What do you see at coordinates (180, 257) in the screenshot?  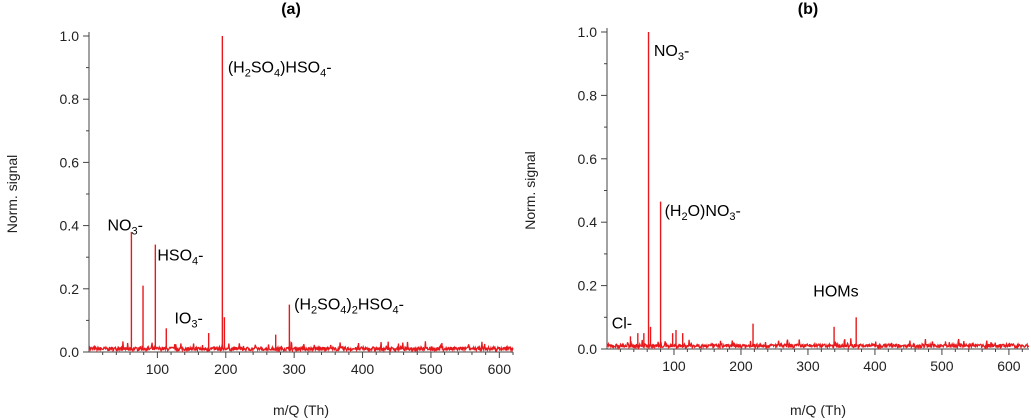 I see `annotation-bisulfate: HSO4-` at bounding box center [180, 257].